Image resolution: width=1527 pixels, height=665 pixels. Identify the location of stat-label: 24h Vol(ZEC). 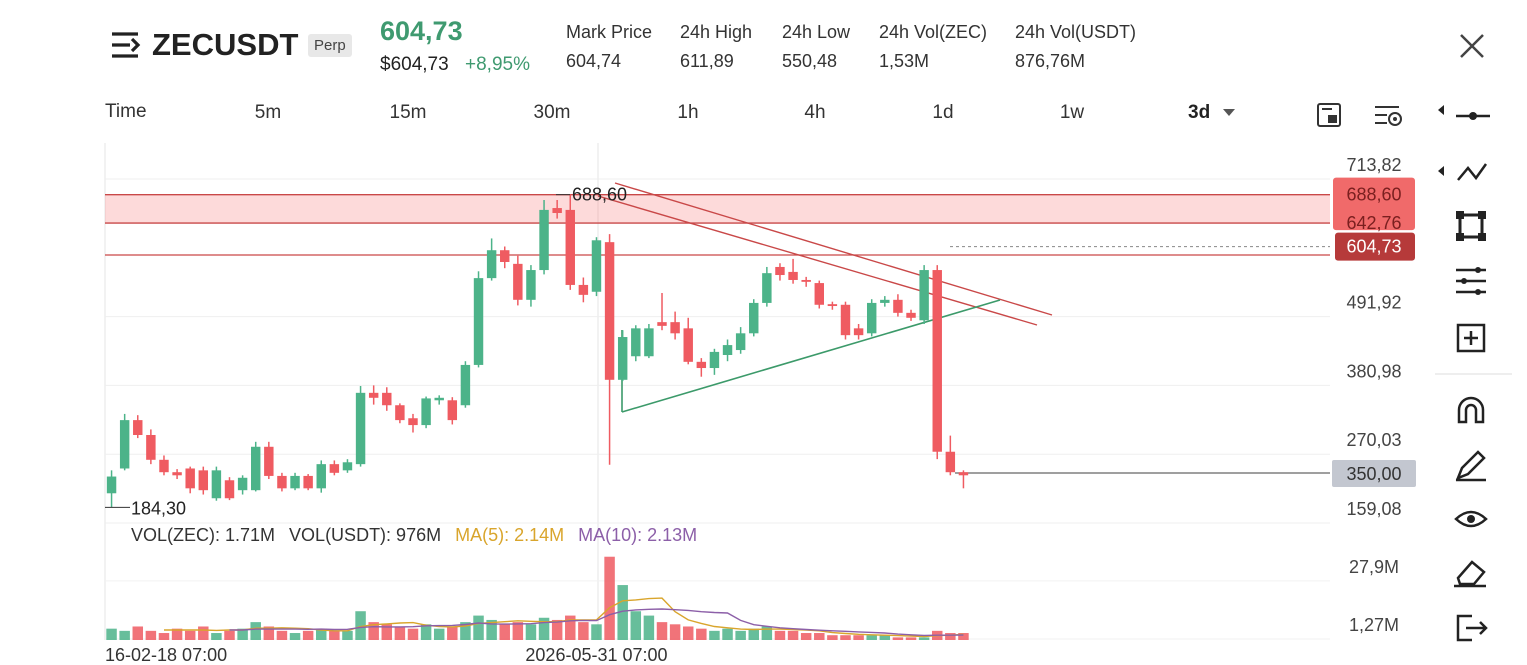
(933, 32).